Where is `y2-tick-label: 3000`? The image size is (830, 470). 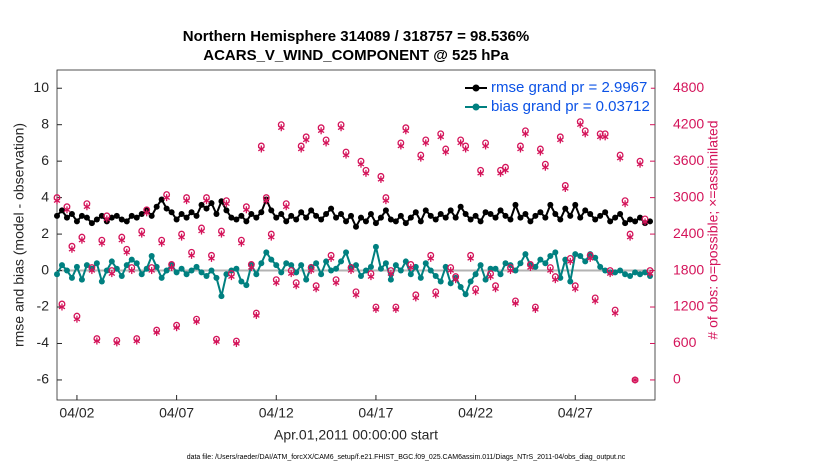 y2-tick-label: 3000 is located at coordinates (688, 196).